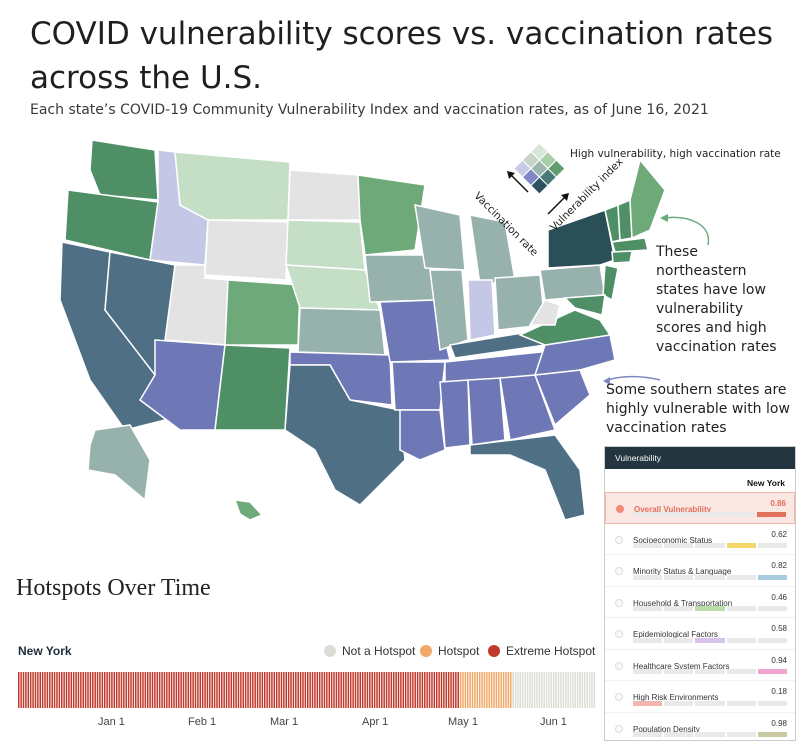 The height and width of the screenshot is (741, 800). Describe the element at coordinates (581, 239) in the screenshot. I see `state-new-york` at that location.